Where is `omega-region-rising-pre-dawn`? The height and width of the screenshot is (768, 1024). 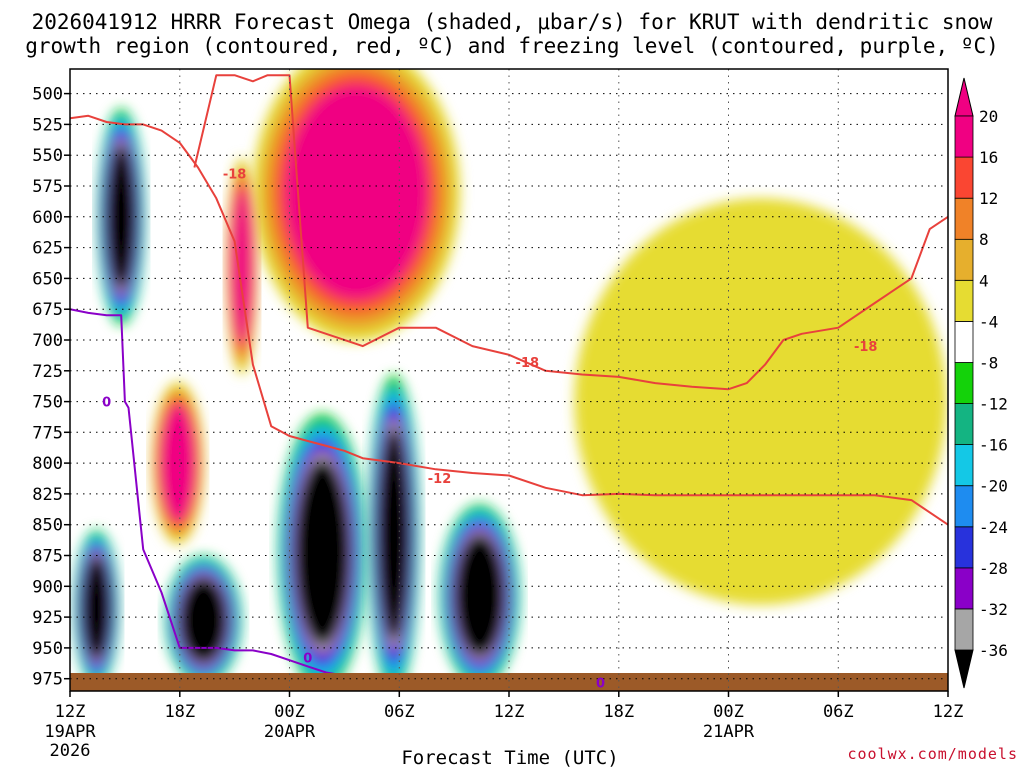
omega-region-rising-pre-dawn is located at coordinates (393, 532).